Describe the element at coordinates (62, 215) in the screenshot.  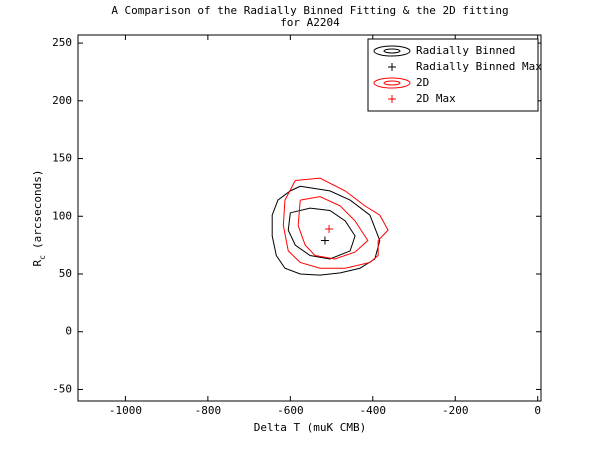
I see `y-tick-label: 100` at that location.